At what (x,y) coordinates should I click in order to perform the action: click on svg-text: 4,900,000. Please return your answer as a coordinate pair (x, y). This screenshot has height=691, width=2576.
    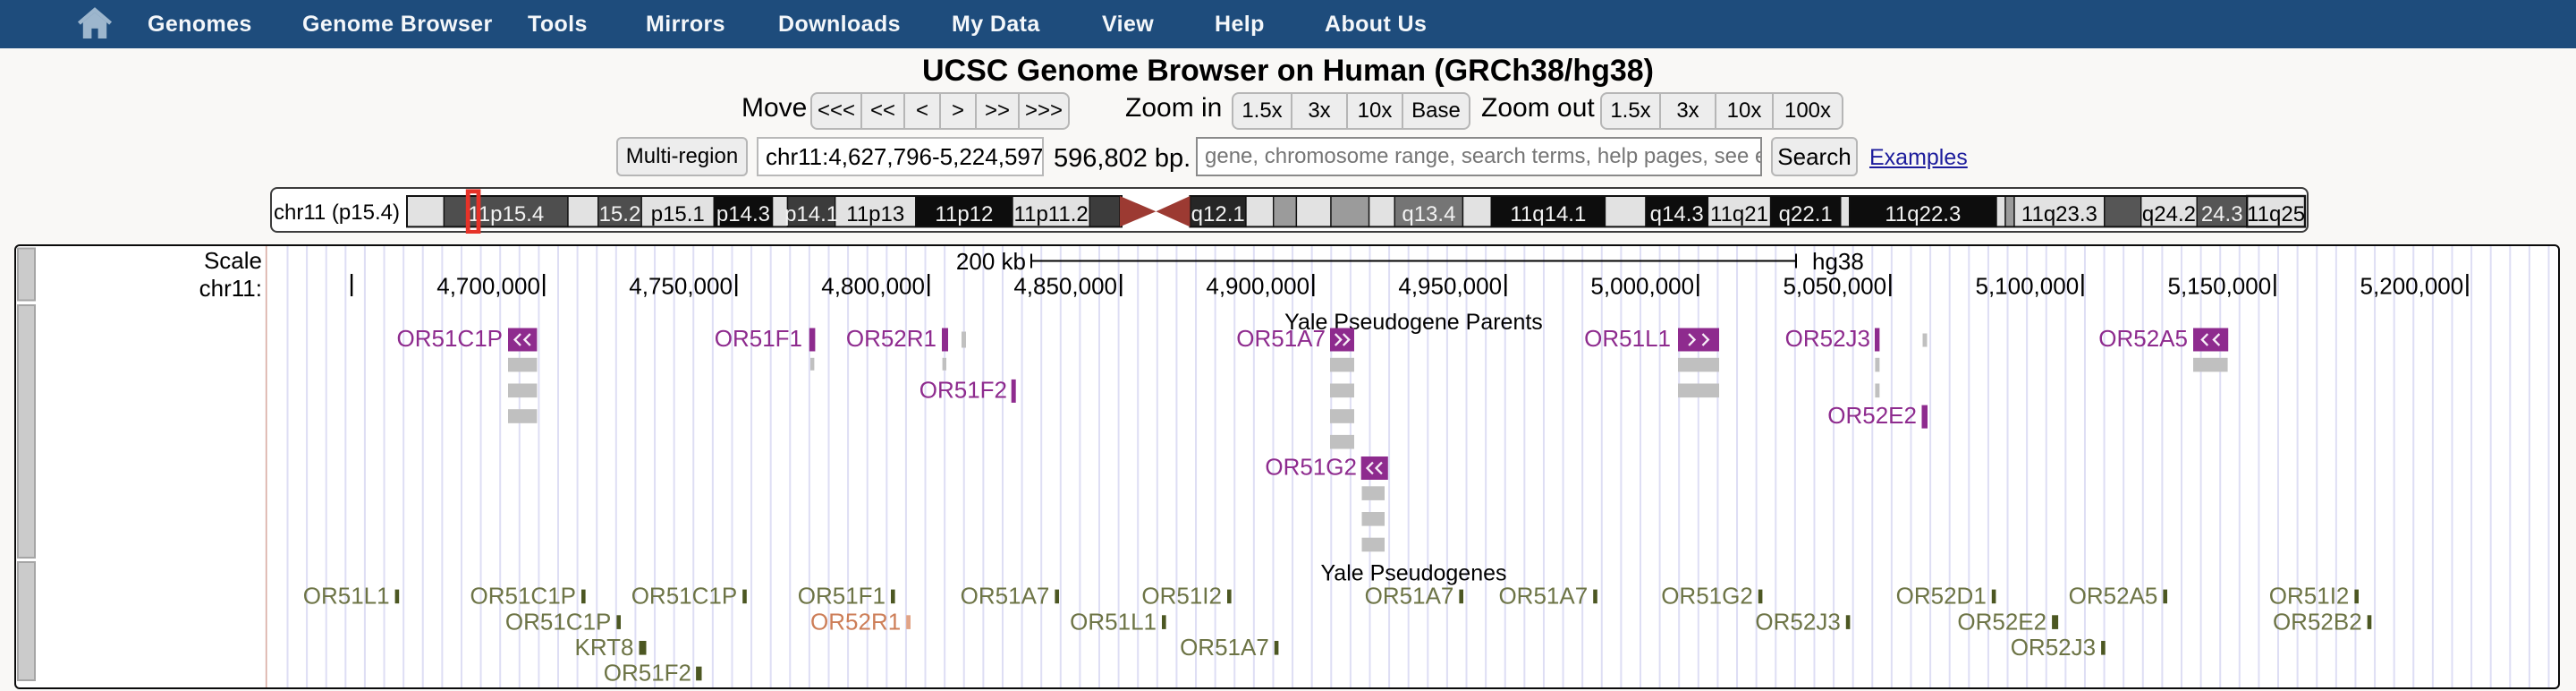
    Looking at the image, I should click on (1257, 286).